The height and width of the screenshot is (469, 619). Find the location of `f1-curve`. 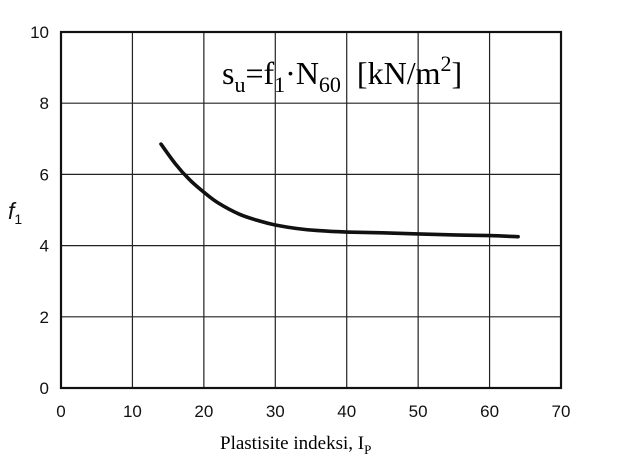

f1-curve is located at coordinates (339, 190).